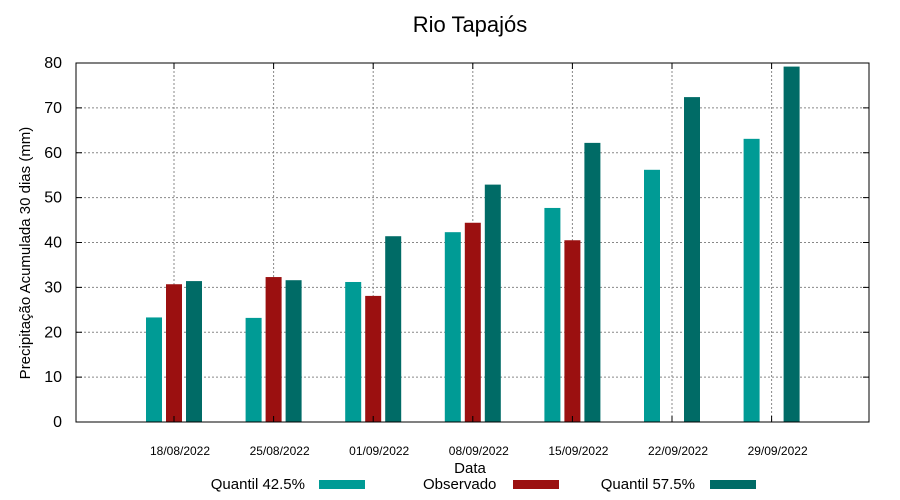 The image size is (900, 500). What do you see at coordinates (373, 358) in the screenshot?
I see `bar-observado-01-09-2022` at bounding box center [373, 358].